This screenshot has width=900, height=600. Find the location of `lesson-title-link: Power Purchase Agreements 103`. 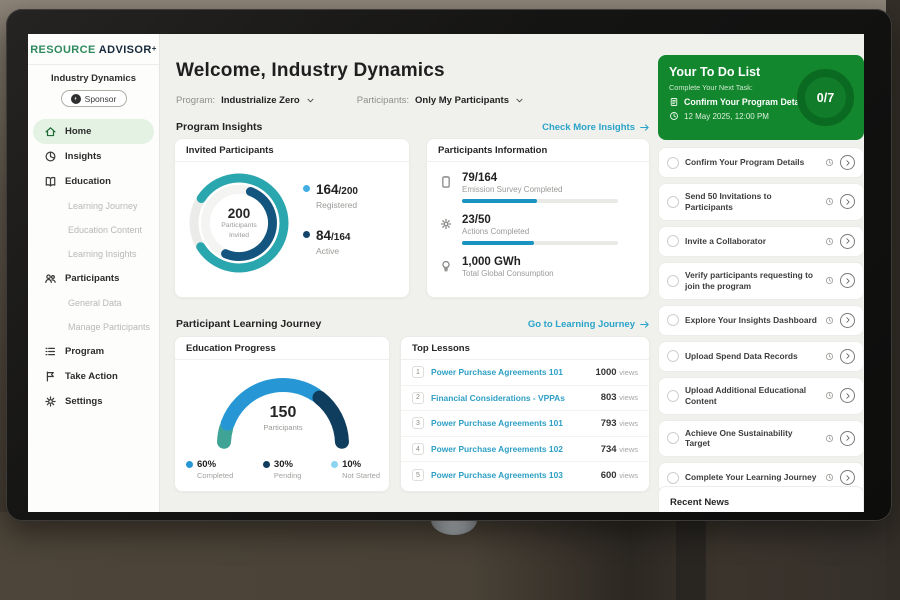

lesson-title-link: Power Purchase Agreements 103 is located at coordinates (497, 475).